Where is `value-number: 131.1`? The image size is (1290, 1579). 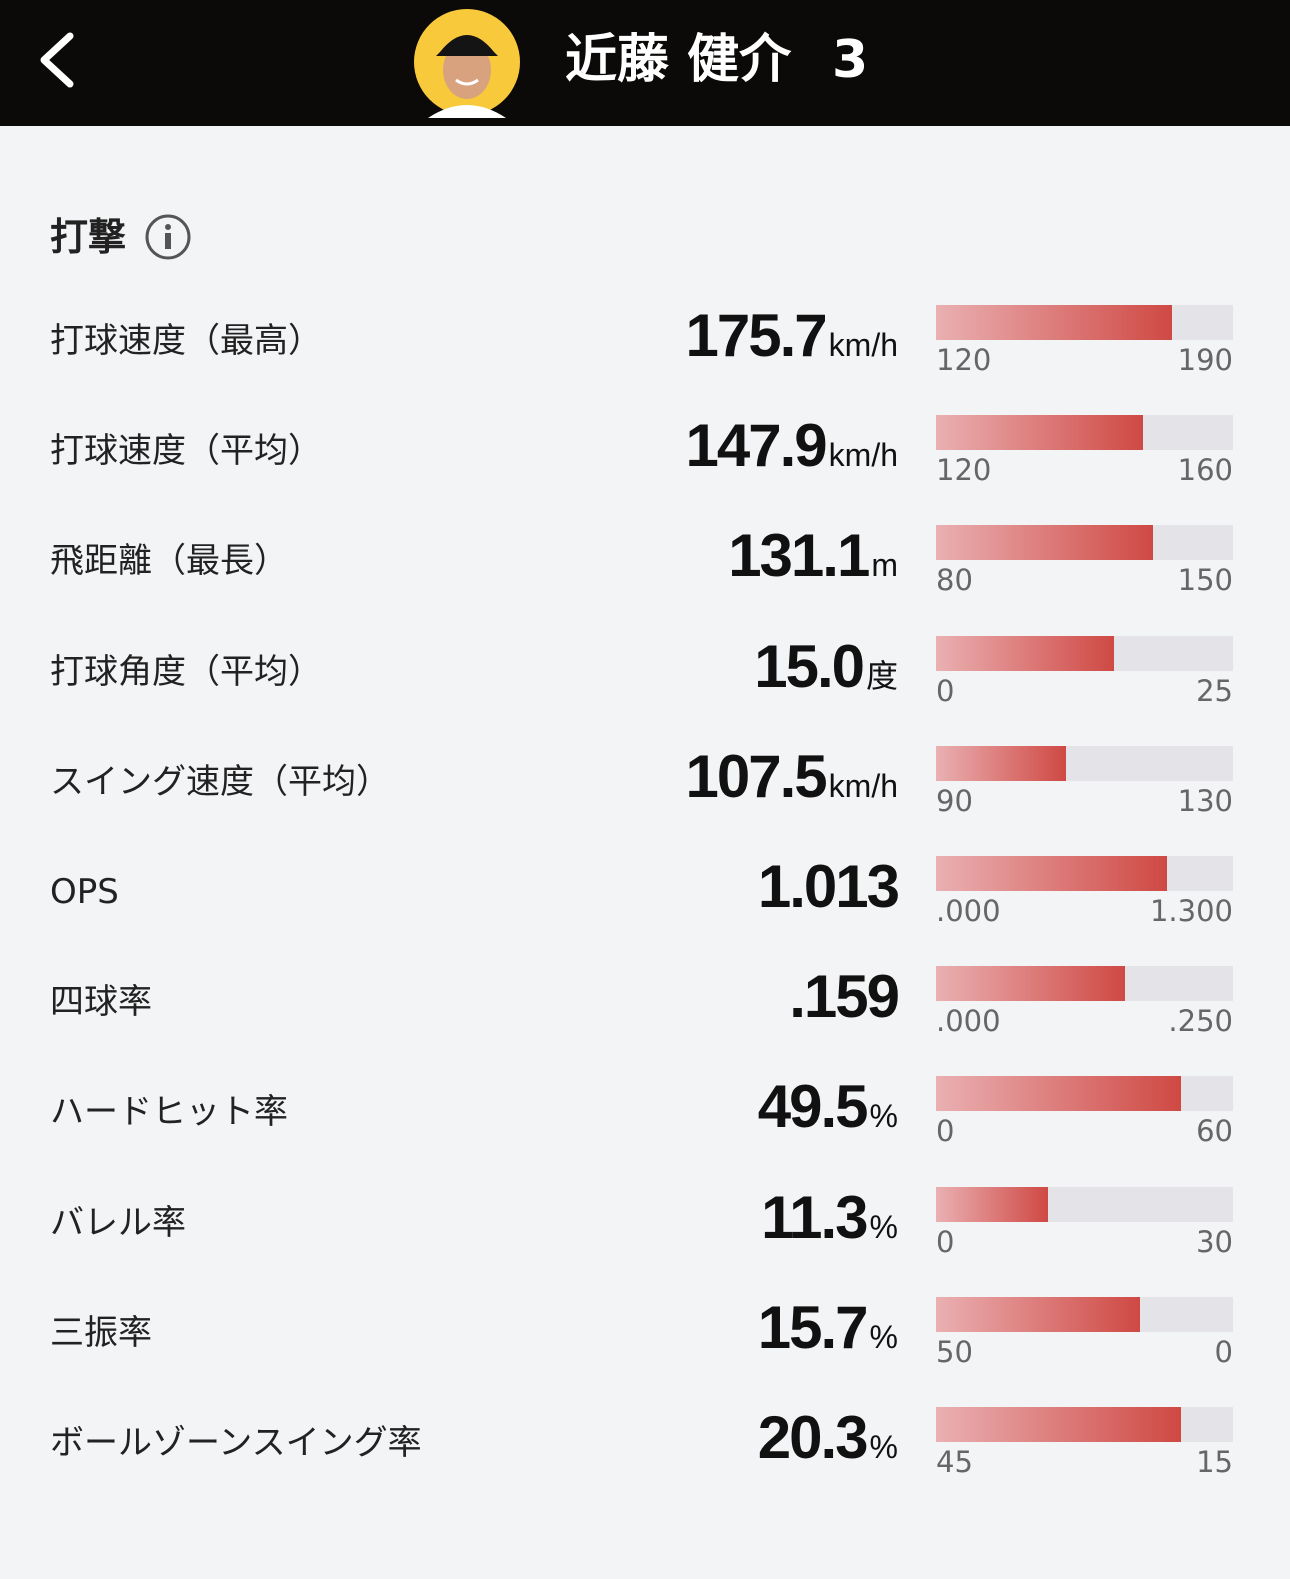 value-number: 131.1 is located at coordinates (799, 556).